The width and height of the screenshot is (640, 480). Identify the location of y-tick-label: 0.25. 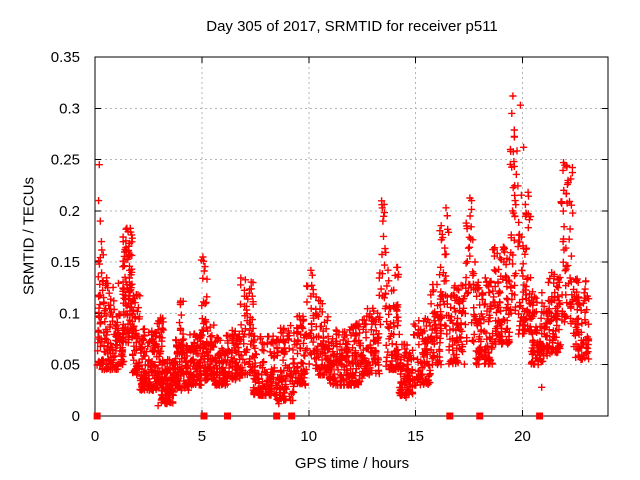
(65, 160).